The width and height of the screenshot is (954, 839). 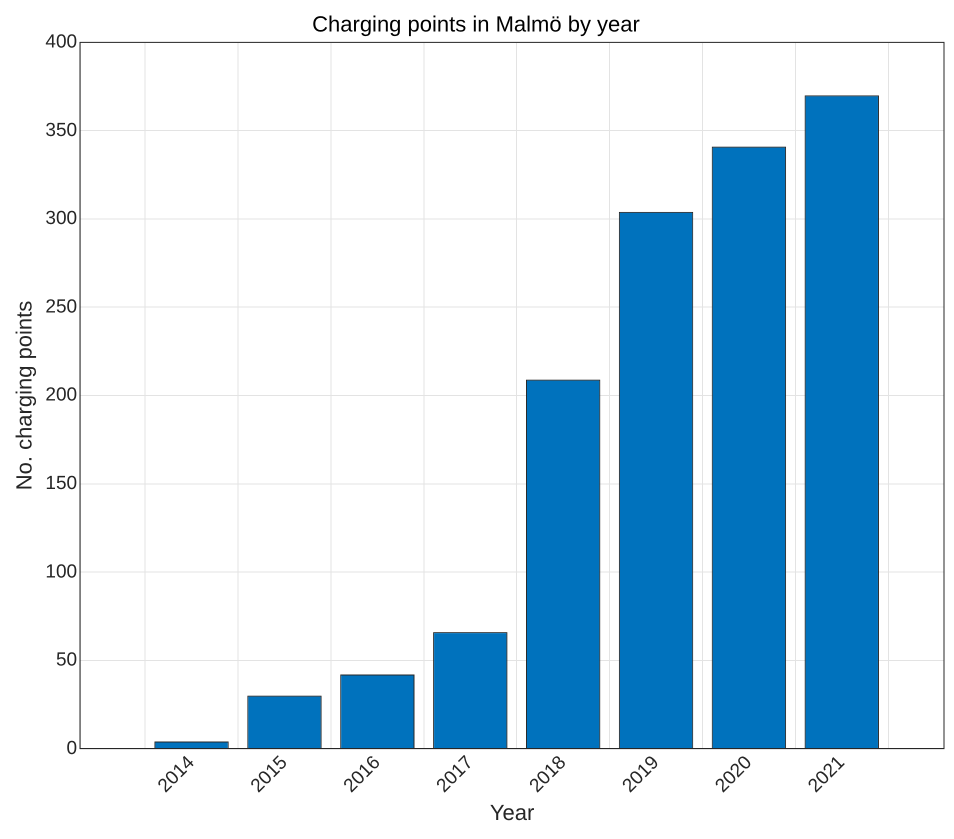 I want to click on y-tick-label: 50, so click(x=67, y=660).